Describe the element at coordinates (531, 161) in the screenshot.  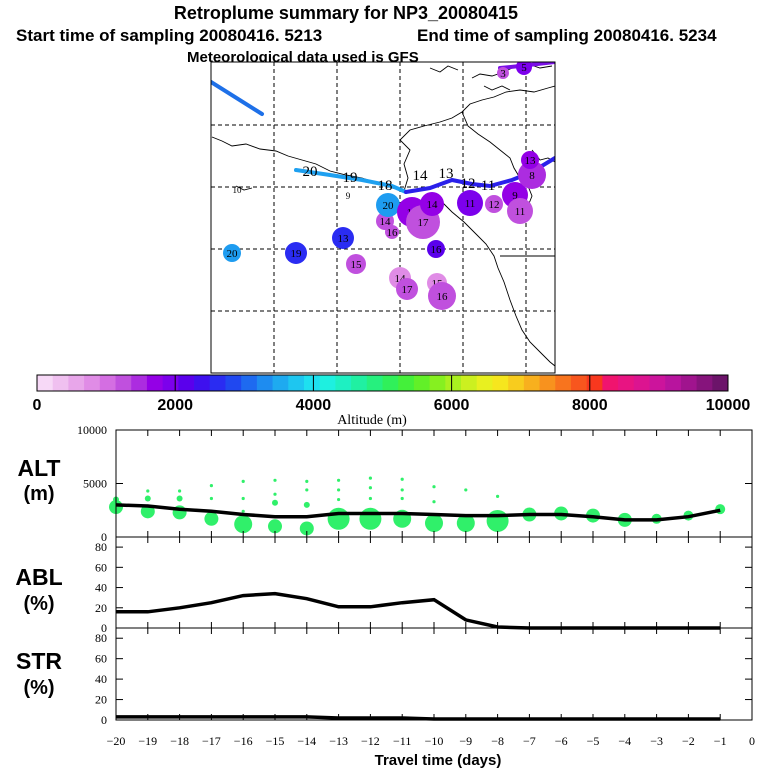
I see `cluster-day-label: 13` at that location.